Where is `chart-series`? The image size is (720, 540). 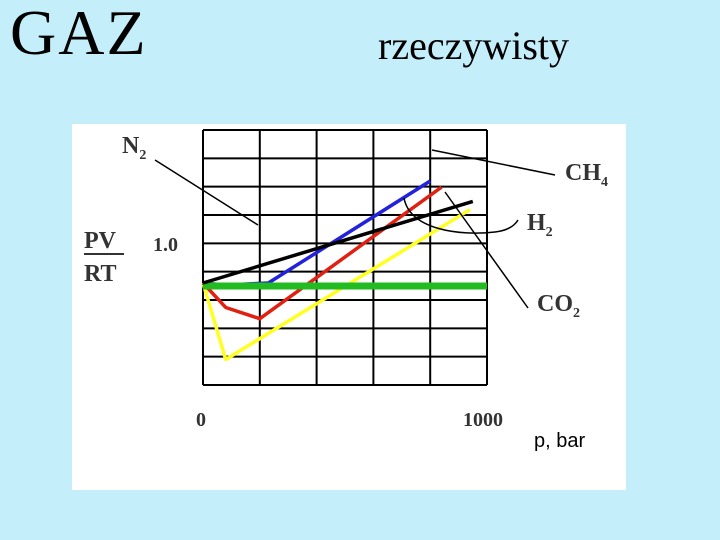
chart-series is located at coordinates (344, 270).